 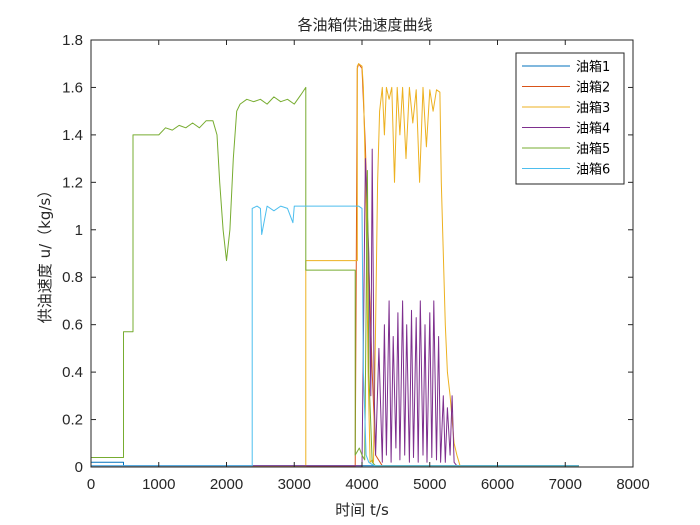 What do you see at coordinates (72, 372) in the screenshot?
I see `y-tick-label: 0.4` at bounding box center [72, 372].